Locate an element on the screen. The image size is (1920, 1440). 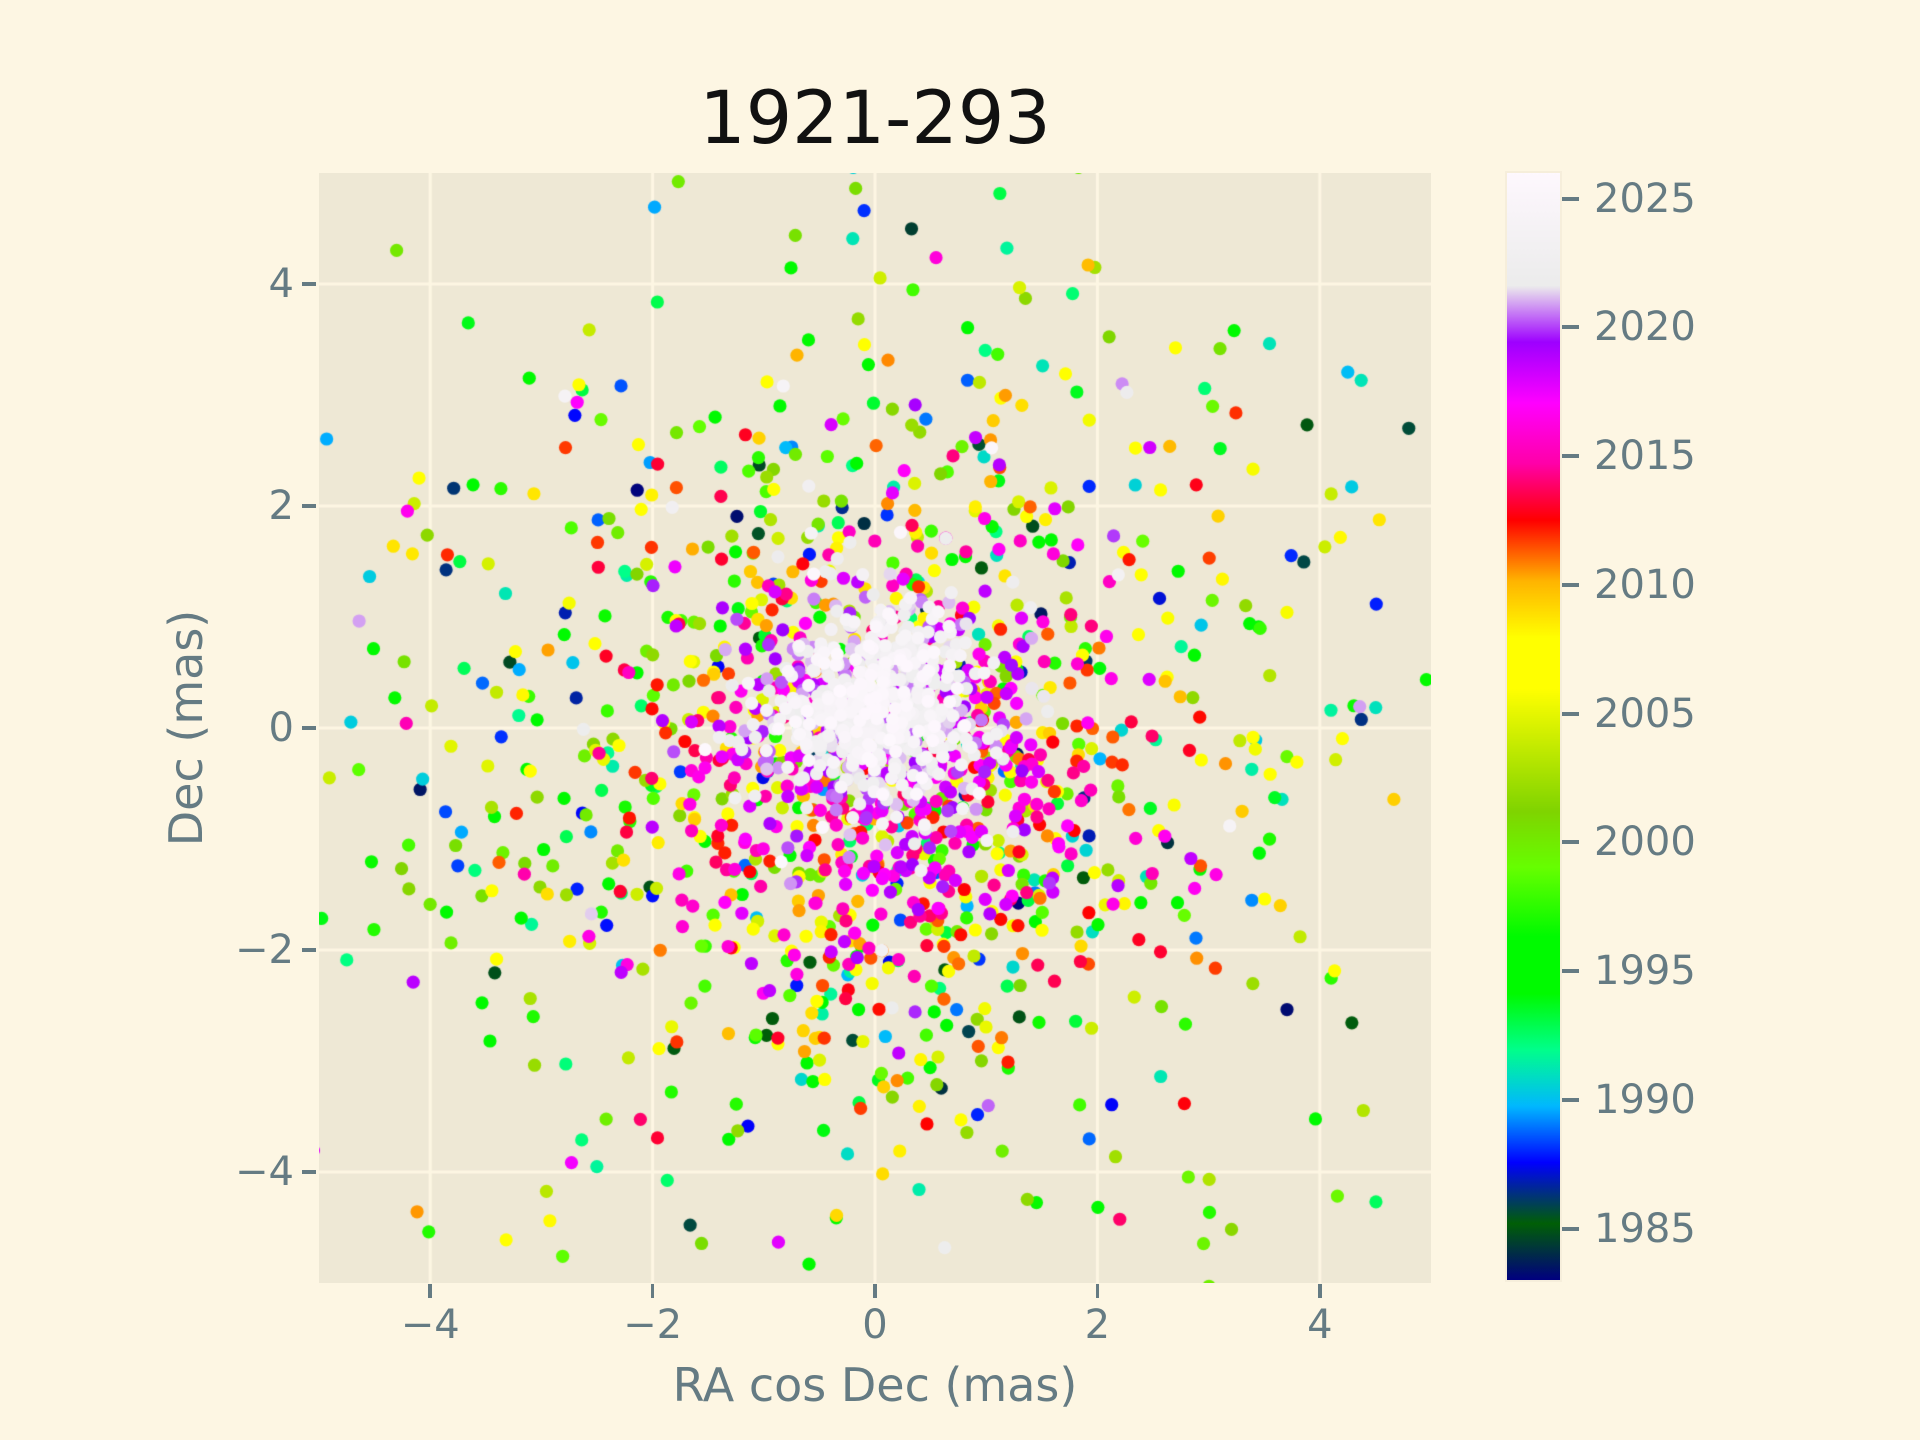
y-tick-label: −2 is located at coordinates (264, 950).